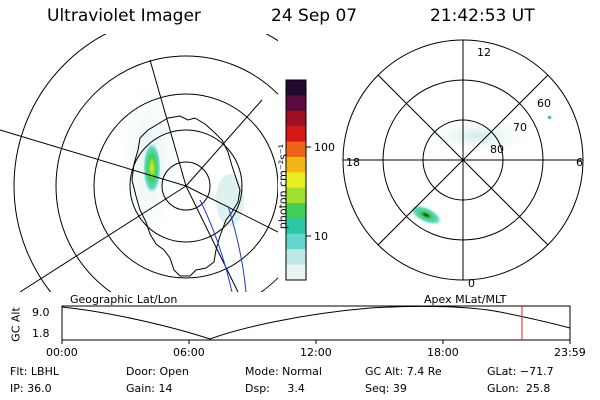 This screenshot has width=600, height=400. I want to click on colorbar-unit-label: photon cm⁻²s⁻¹, so click(283, 186).